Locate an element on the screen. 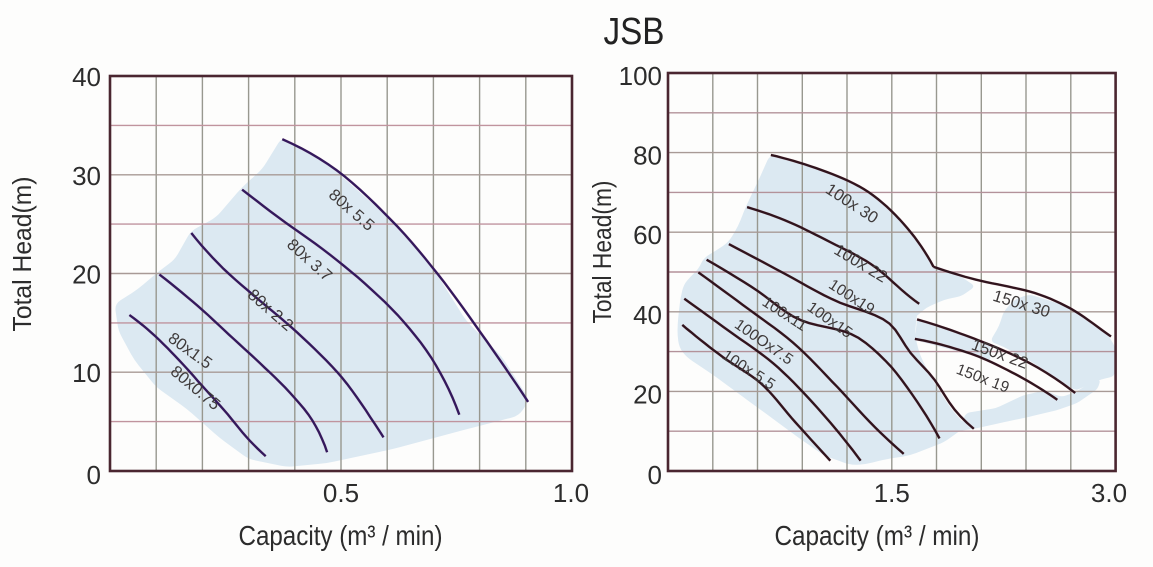 This screenshot has height=567, width=1153. svg-text: 80 is located at coordinates (647, 156).